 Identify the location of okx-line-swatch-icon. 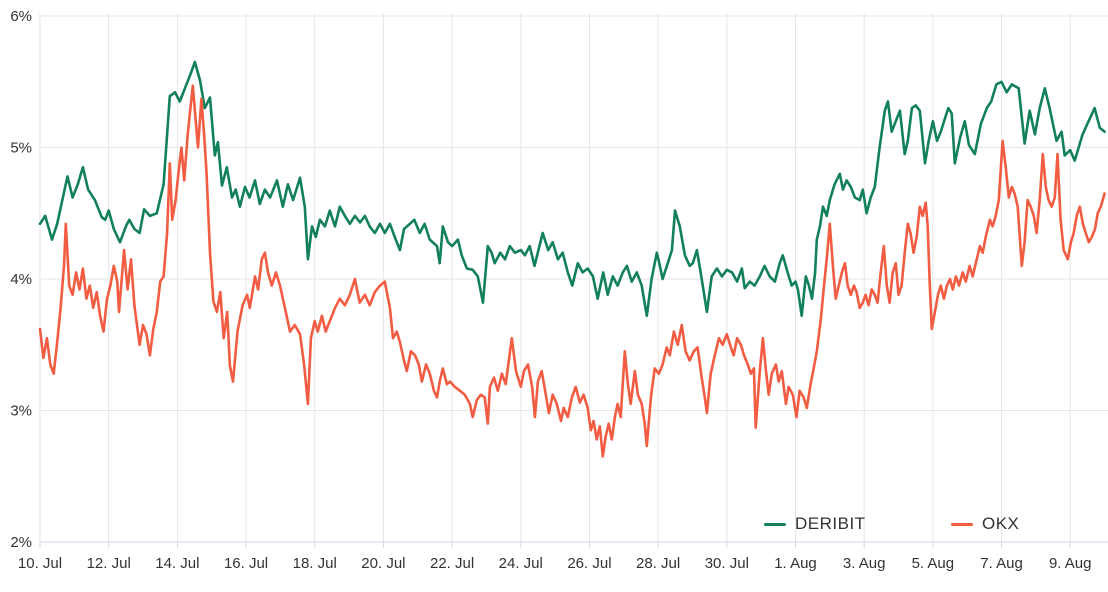
(962, 524).